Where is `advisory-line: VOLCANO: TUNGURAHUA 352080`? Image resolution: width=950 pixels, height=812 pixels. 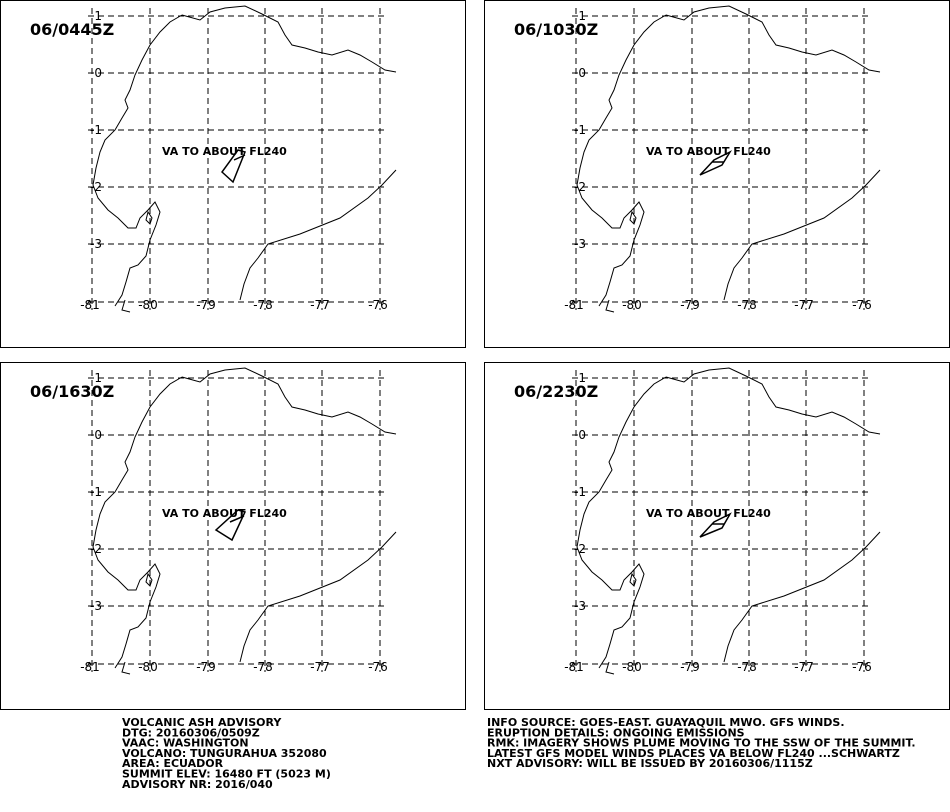
advisory-line: VOLCANO: TUNGURAHUA 352080 is located at coordinates (224, 753).